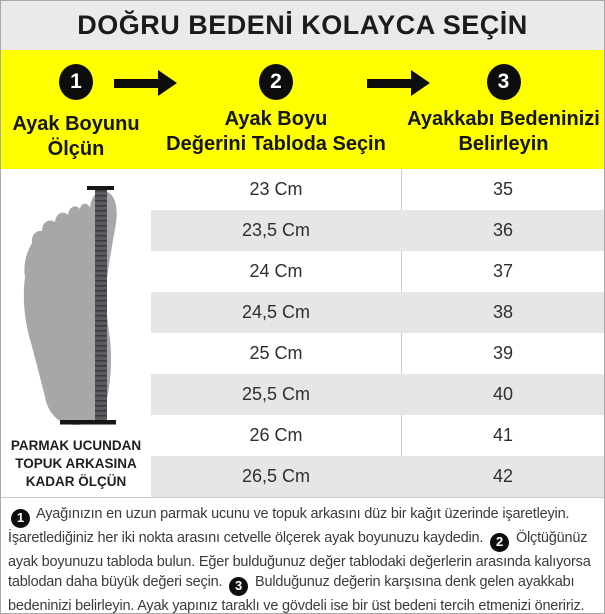  Describe the element at coordinates (377, 435) in the screenshot. I see `size-row: 26 Cm 41` at that location.